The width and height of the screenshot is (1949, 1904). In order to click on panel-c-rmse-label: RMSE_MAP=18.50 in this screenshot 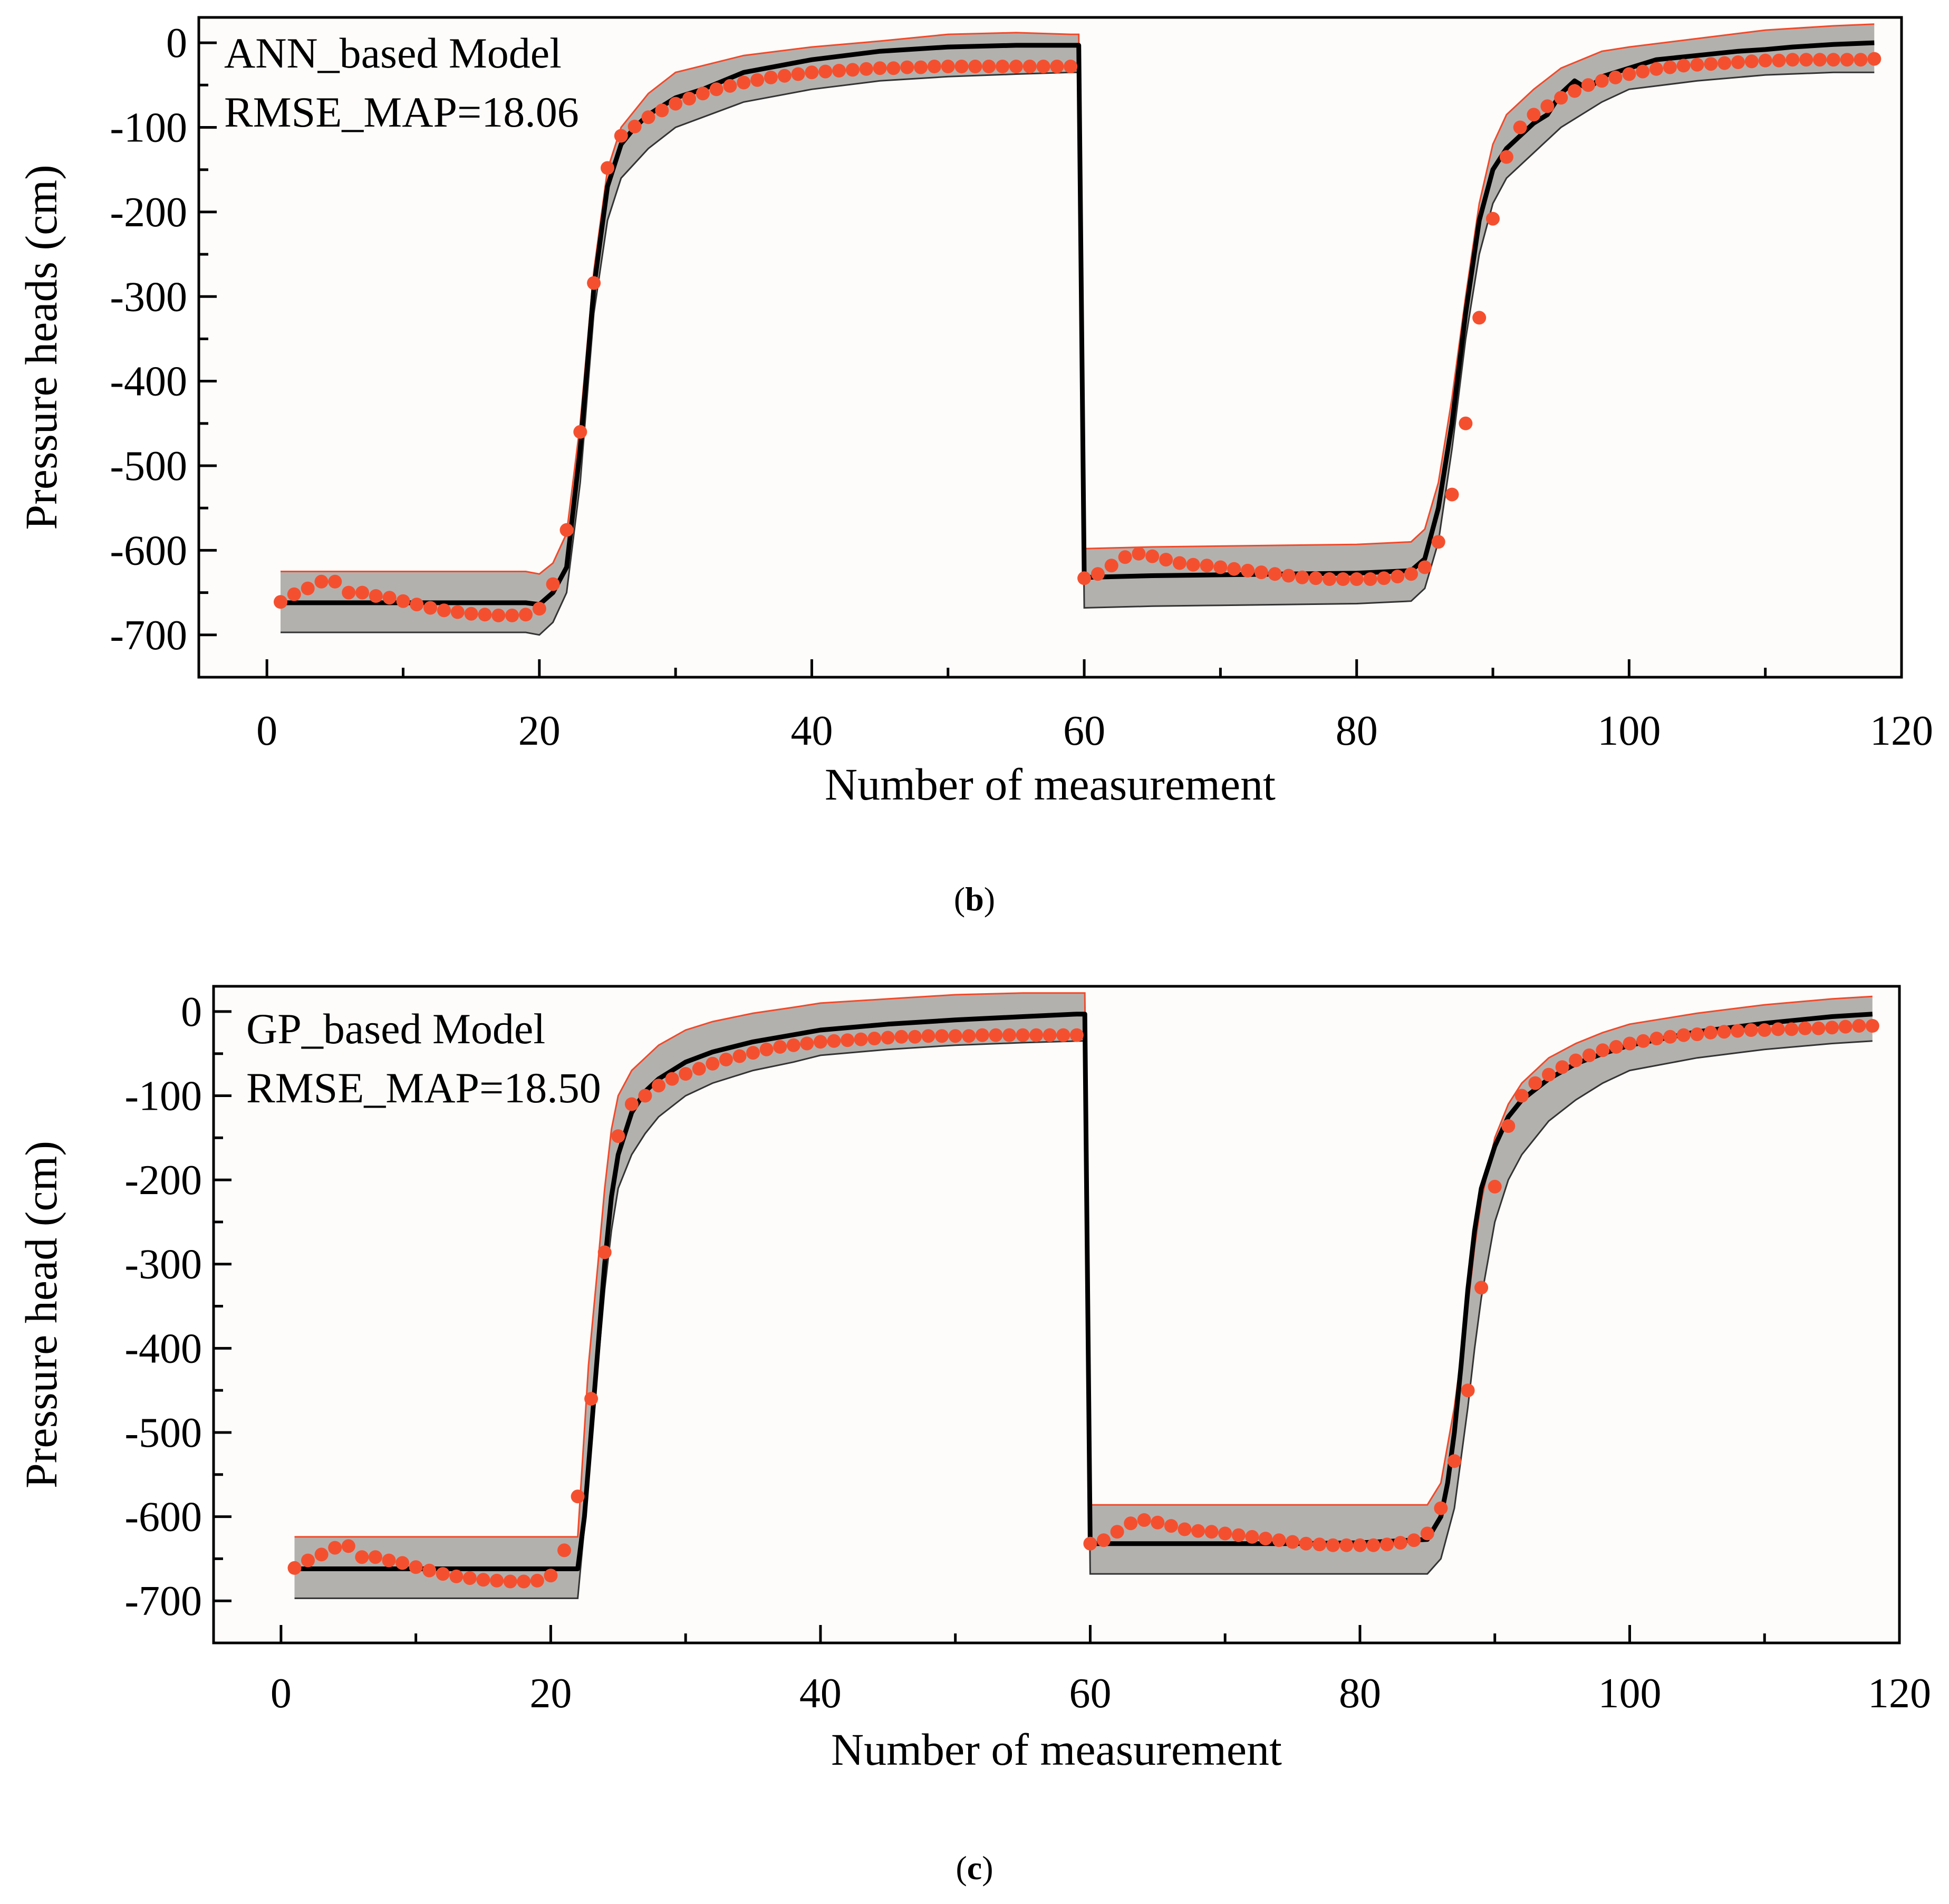, I will do `click(423, 1088)`.